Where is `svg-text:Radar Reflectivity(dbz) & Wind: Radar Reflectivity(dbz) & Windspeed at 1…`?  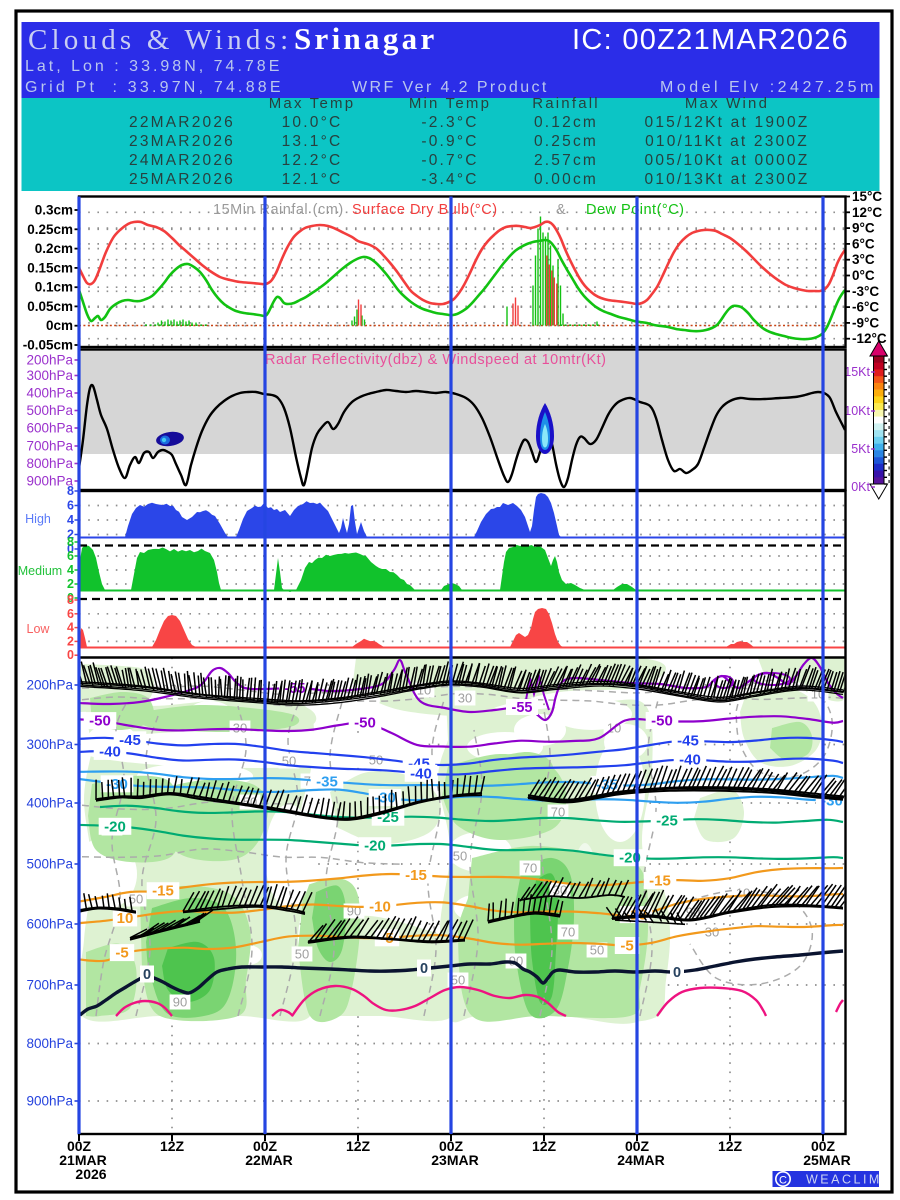
svg-text:Radar Reflectivity(dbz) & Wind: Radar Reflectivity(dbz) & Windspeed at 1… is located at coordinates (436, 360).